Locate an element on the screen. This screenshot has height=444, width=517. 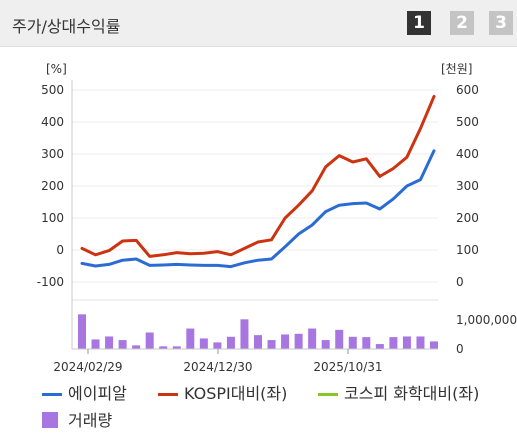
right-tick-label: 0 is located at coordinates (460, 282).